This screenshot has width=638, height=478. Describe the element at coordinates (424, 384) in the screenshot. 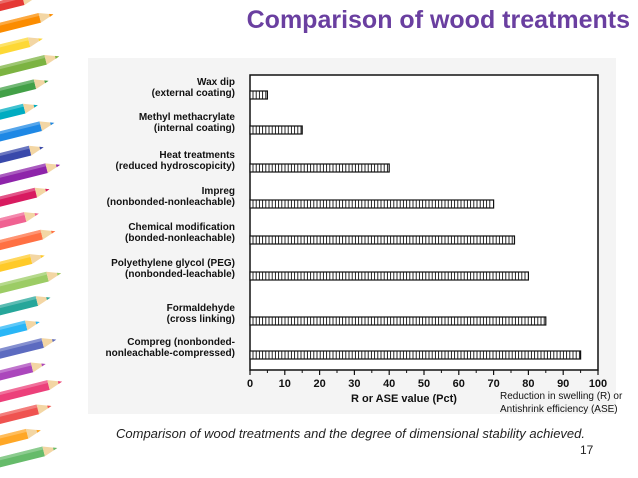

I see `x-tick-label: 50` at that location.